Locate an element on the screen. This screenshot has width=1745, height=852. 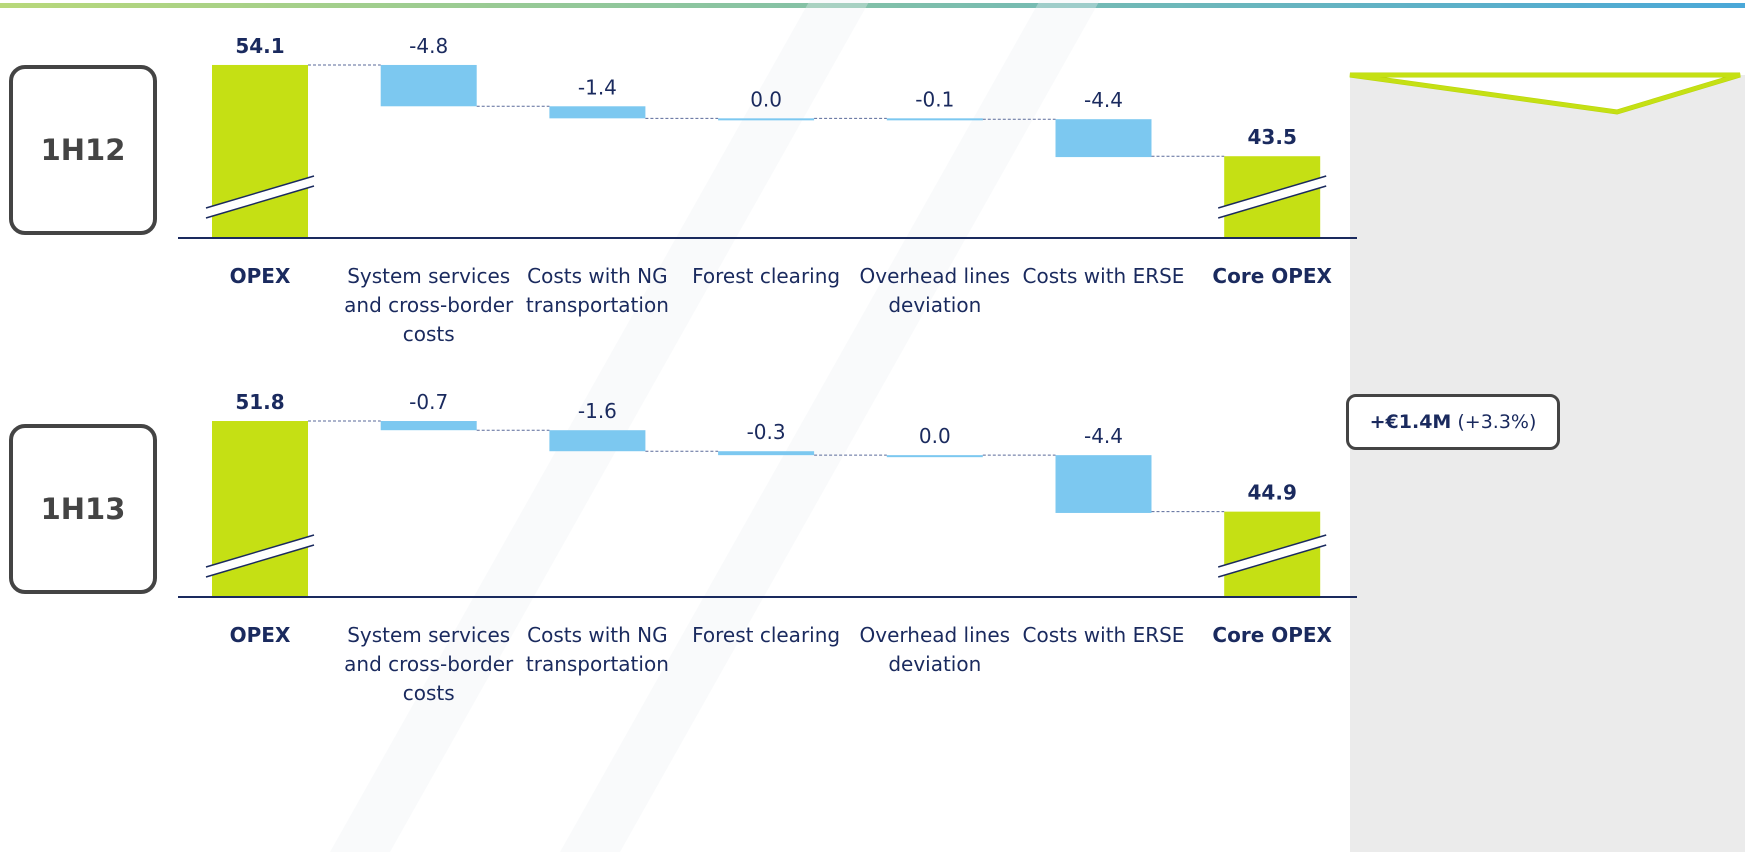
value-label: -1.6 is located at coordinates (597, 411).